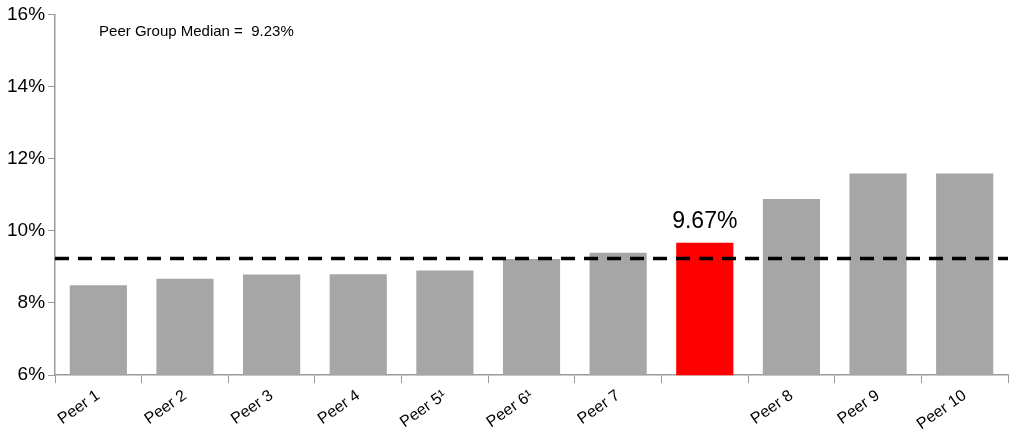 Image resolution: width=1014 pixels, height=437 pixels. What do you see at coordinates (26, 230) in the screenshot?
I see `y-tick-label: 10%` at bounding box center [26, 230].